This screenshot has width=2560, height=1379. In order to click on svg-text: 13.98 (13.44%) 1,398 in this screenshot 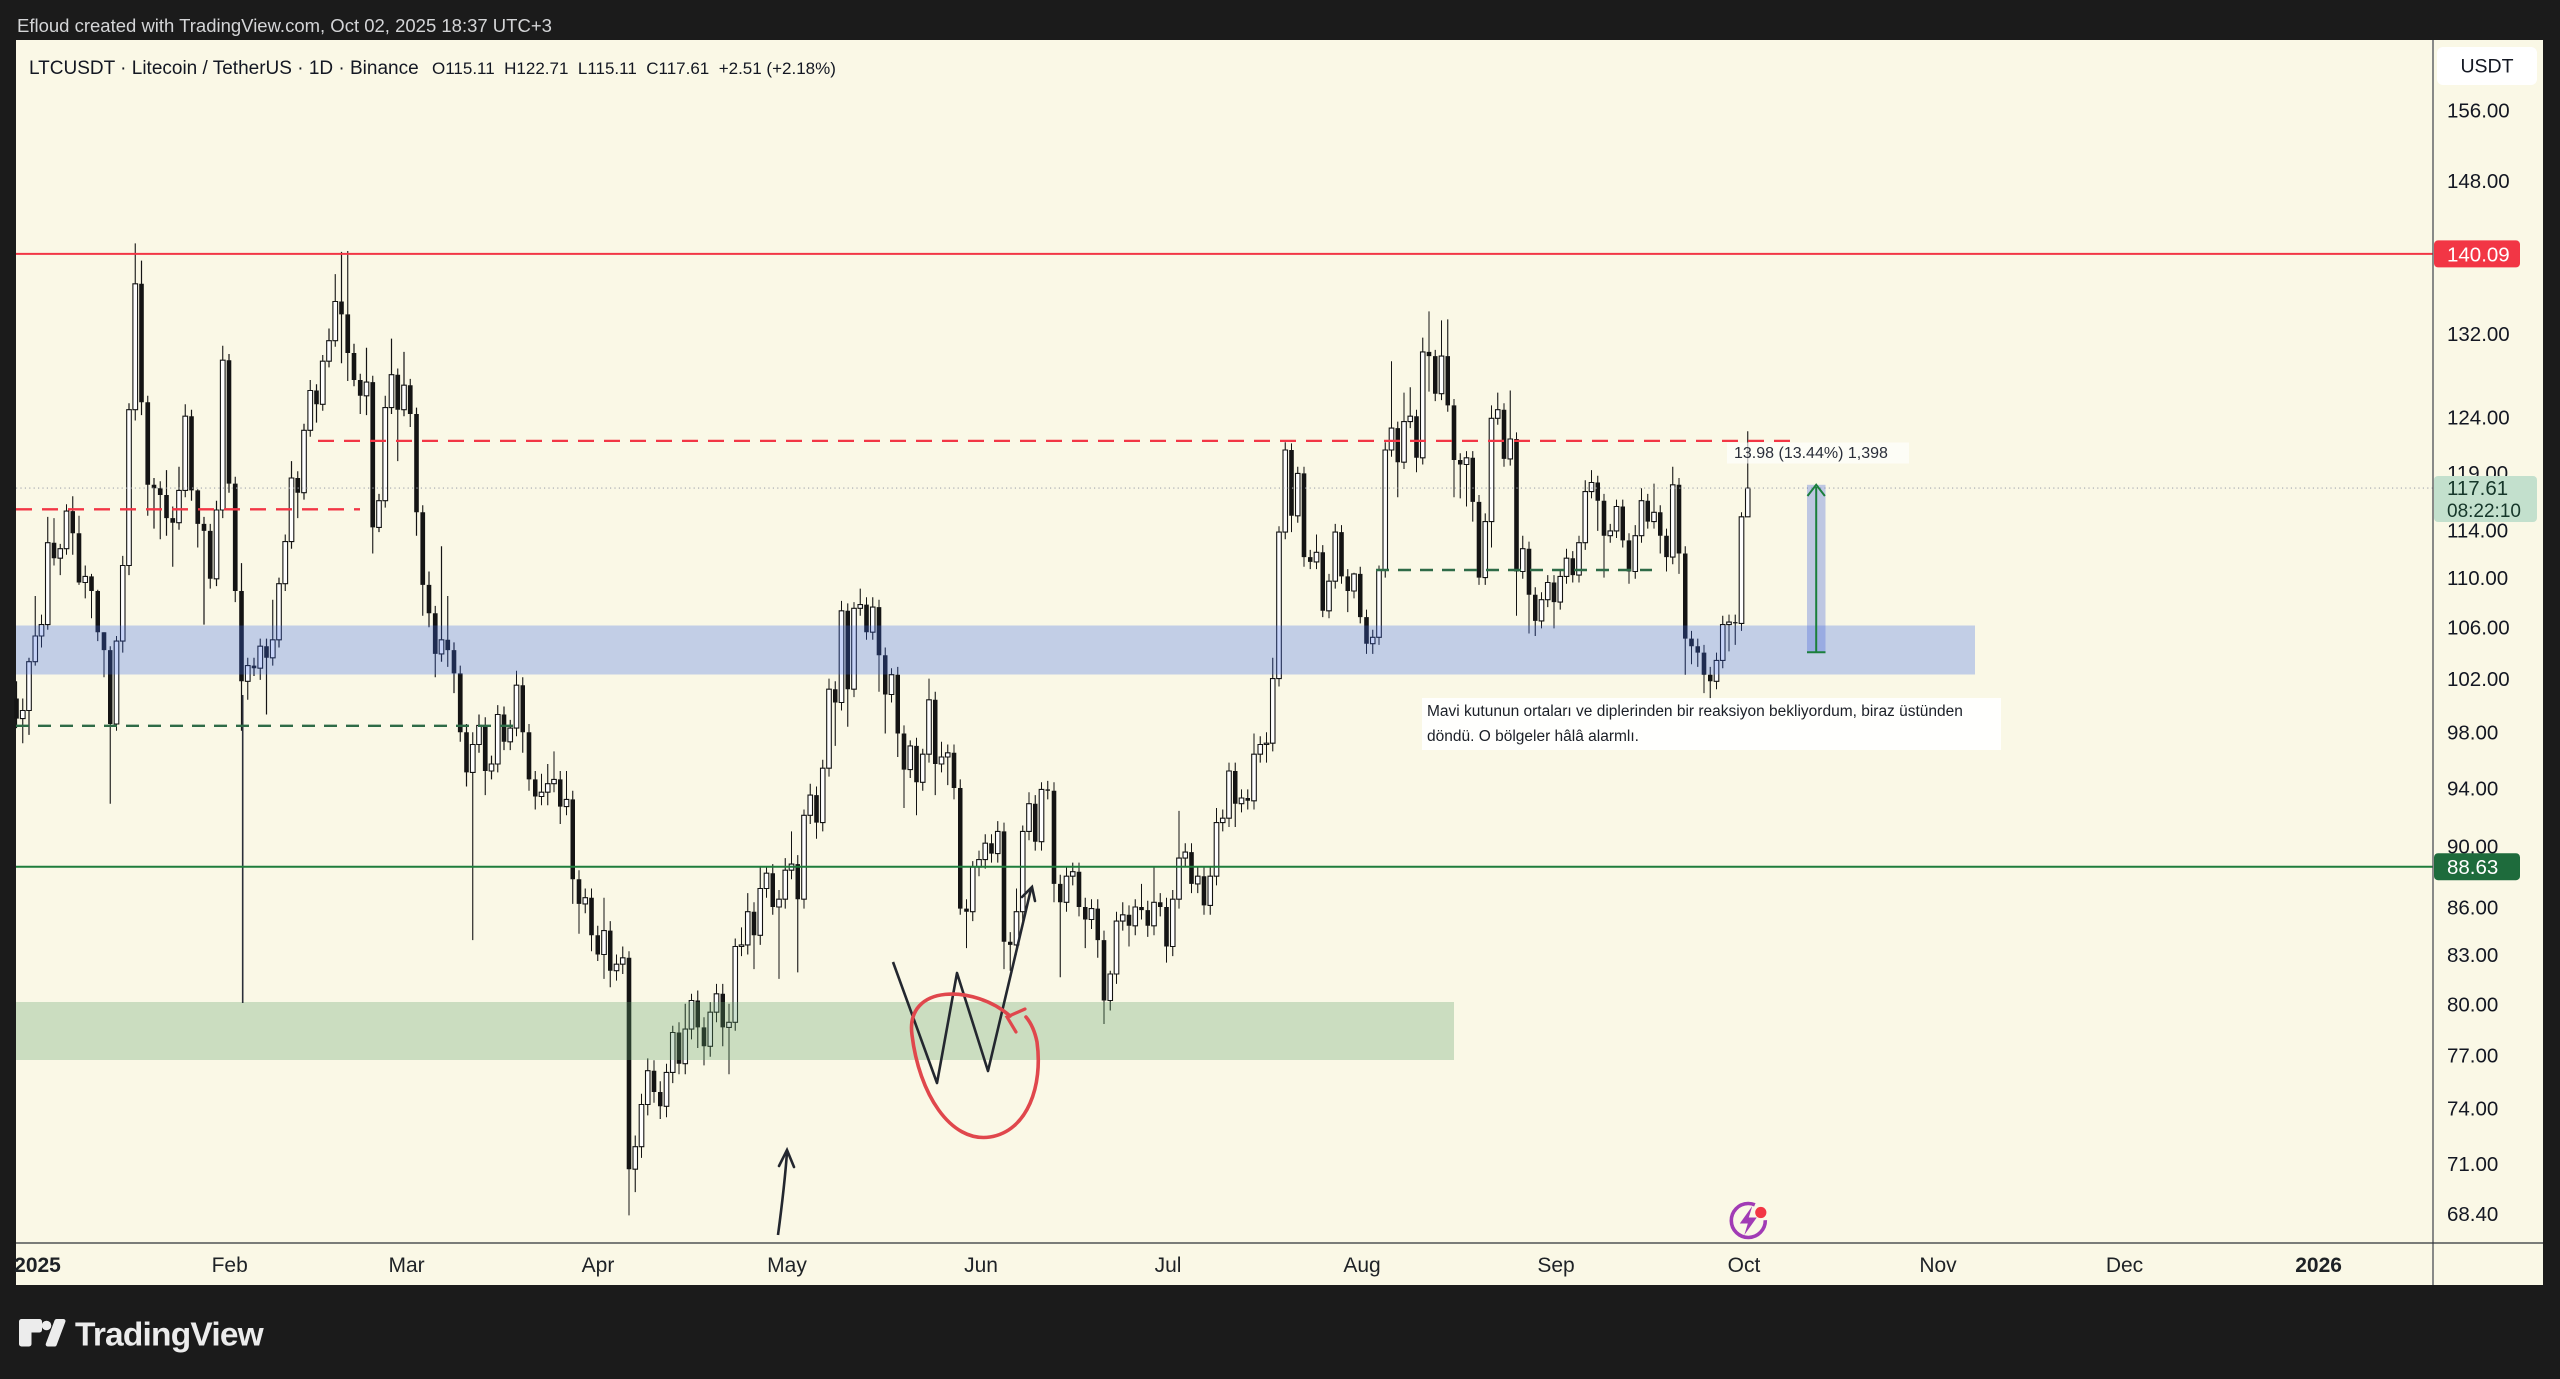, I will do `click(1811, 453)`.